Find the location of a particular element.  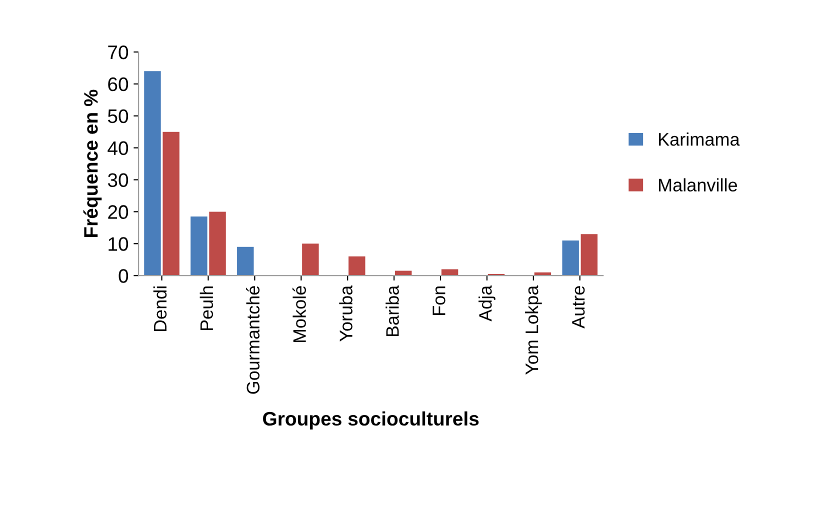

x-tick-label: Mokolé is located at coordinates (299, 314).